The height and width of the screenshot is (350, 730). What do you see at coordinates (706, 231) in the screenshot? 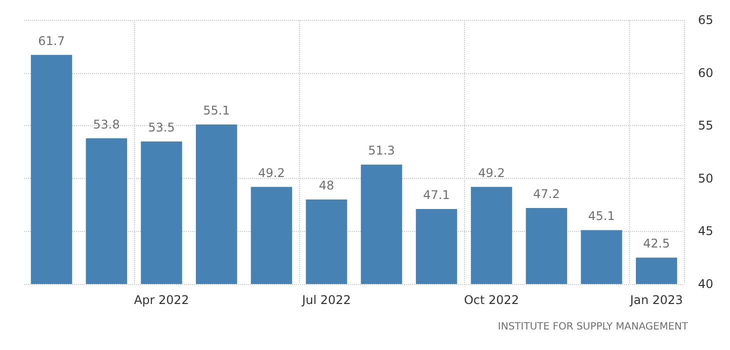
I see `y-tick-label: 45` at bounding box center [706, 231].